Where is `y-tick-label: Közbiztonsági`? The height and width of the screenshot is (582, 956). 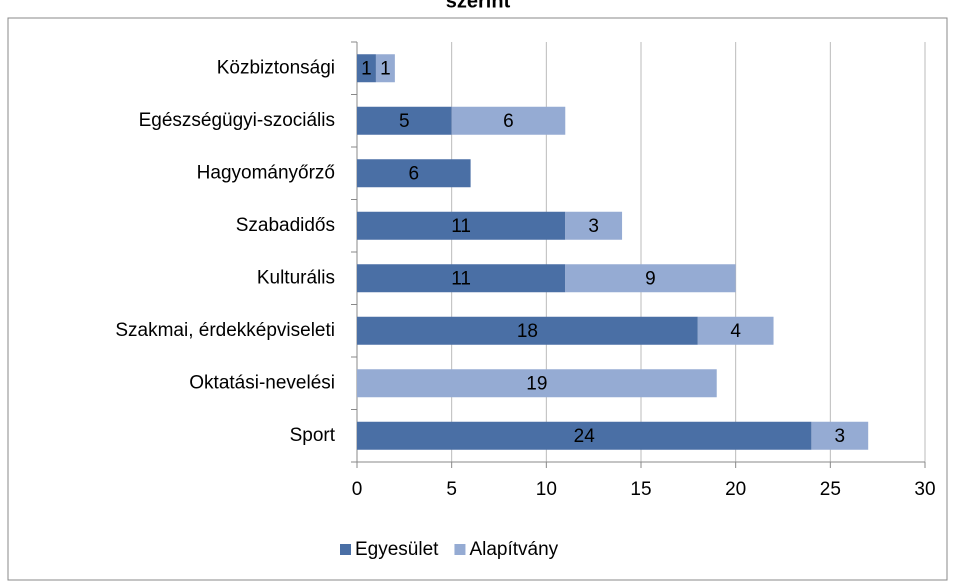
y-tick-label: Közbiztonsági is located at coordinates (276, 67).